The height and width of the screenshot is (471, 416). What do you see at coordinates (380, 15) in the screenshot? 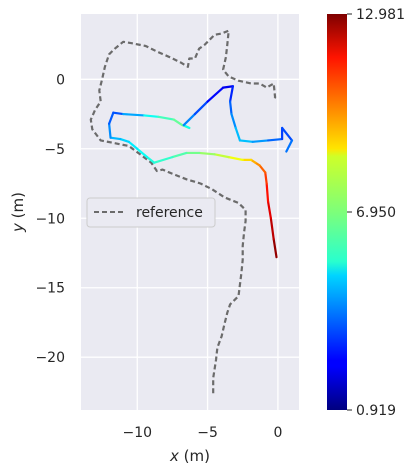
I see `colorbar-tick-label: 12.981` at bounding box center [380, 15].